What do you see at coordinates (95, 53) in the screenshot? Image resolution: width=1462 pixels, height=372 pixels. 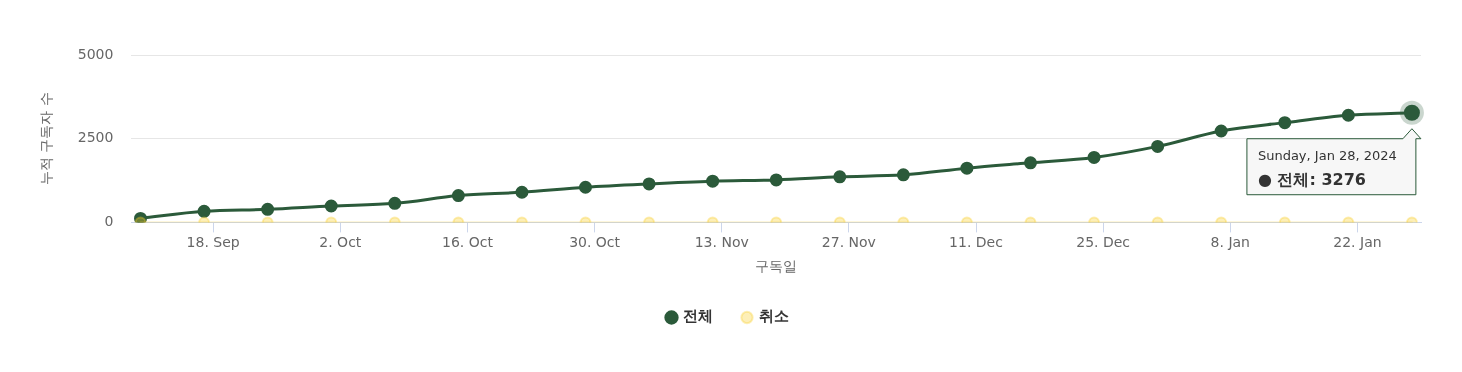 I see `y-tick-label: 5000` at bounding box center [95, 53].